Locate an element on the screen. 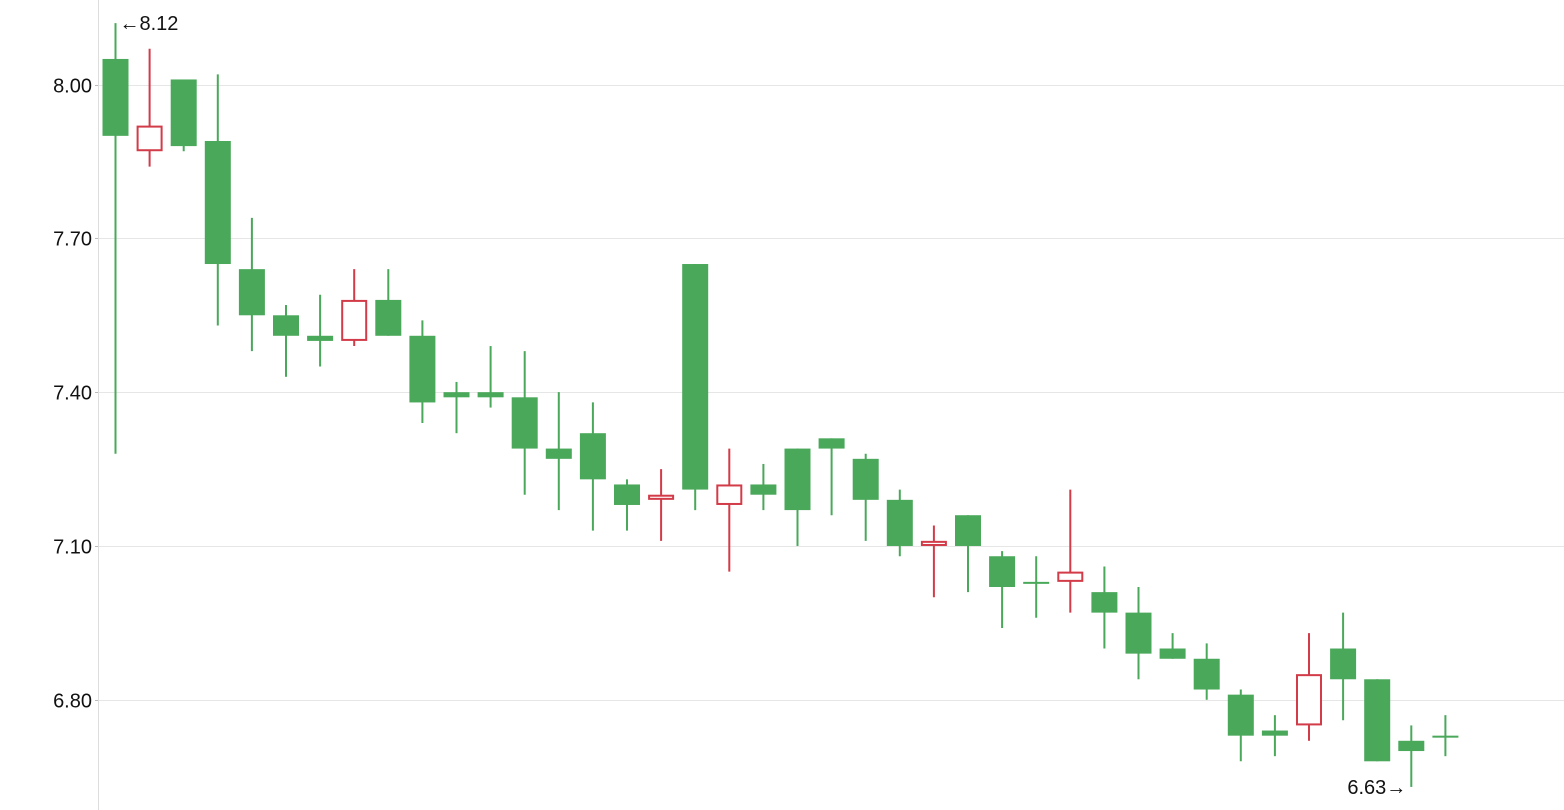  extreme-label-0: ←8.12 is located at coordinates (149, 24).